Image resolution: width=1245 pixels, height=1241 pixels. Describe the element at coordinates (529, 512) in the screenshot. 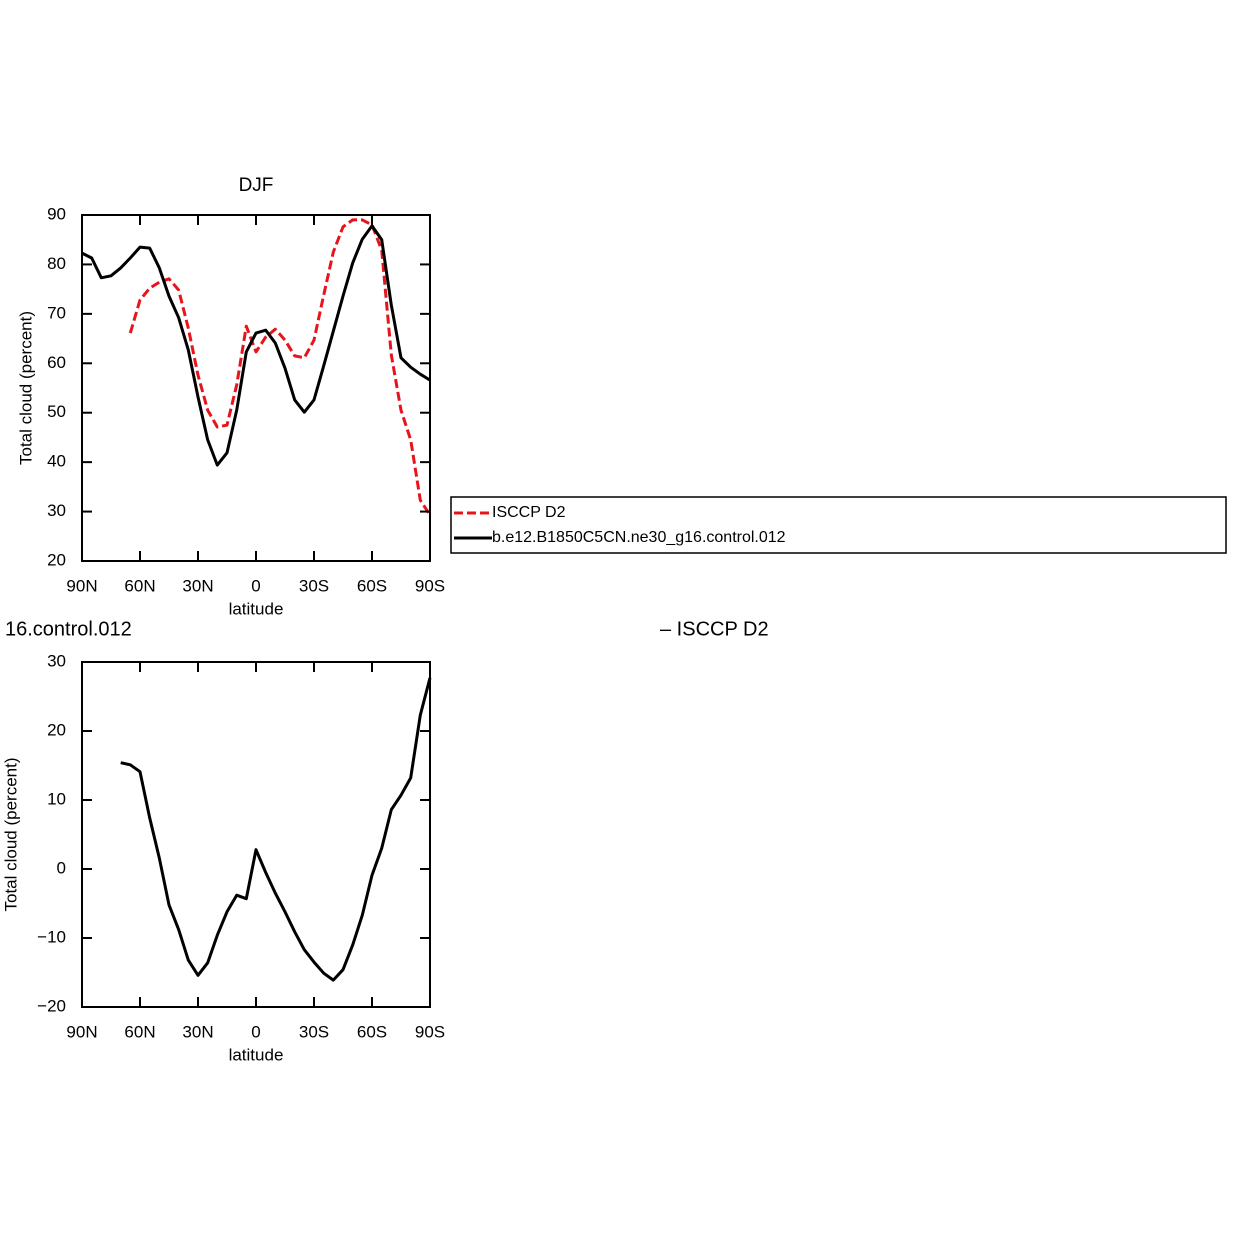

I see `legend-label: ISCCP D2` at that location.